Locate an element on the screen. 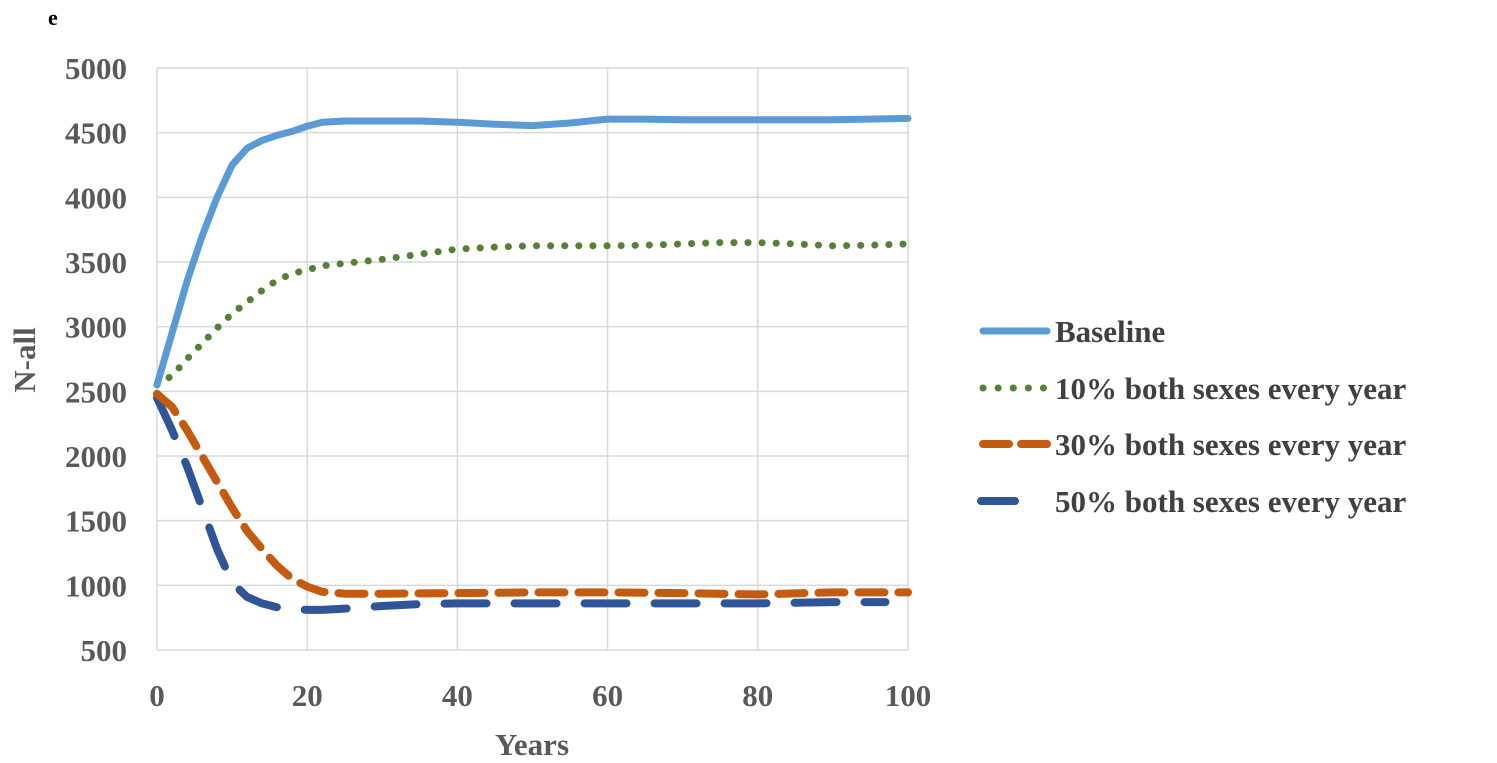  y-tick-label: 2000 is located at coordinates (96, 456).